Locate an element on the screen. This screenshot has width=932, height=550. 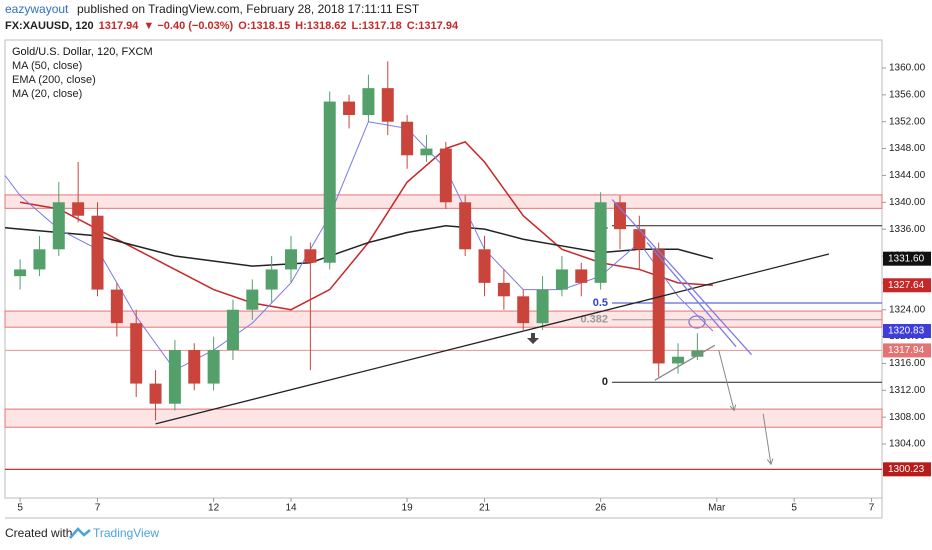
quote-part: H:1318.62 is located at coordinates (320, 26).